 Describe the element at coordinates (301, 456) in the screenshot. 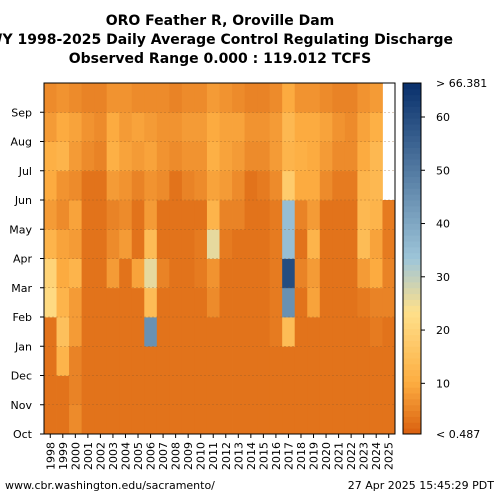

I see `x-tick-label: 2018` at that location.